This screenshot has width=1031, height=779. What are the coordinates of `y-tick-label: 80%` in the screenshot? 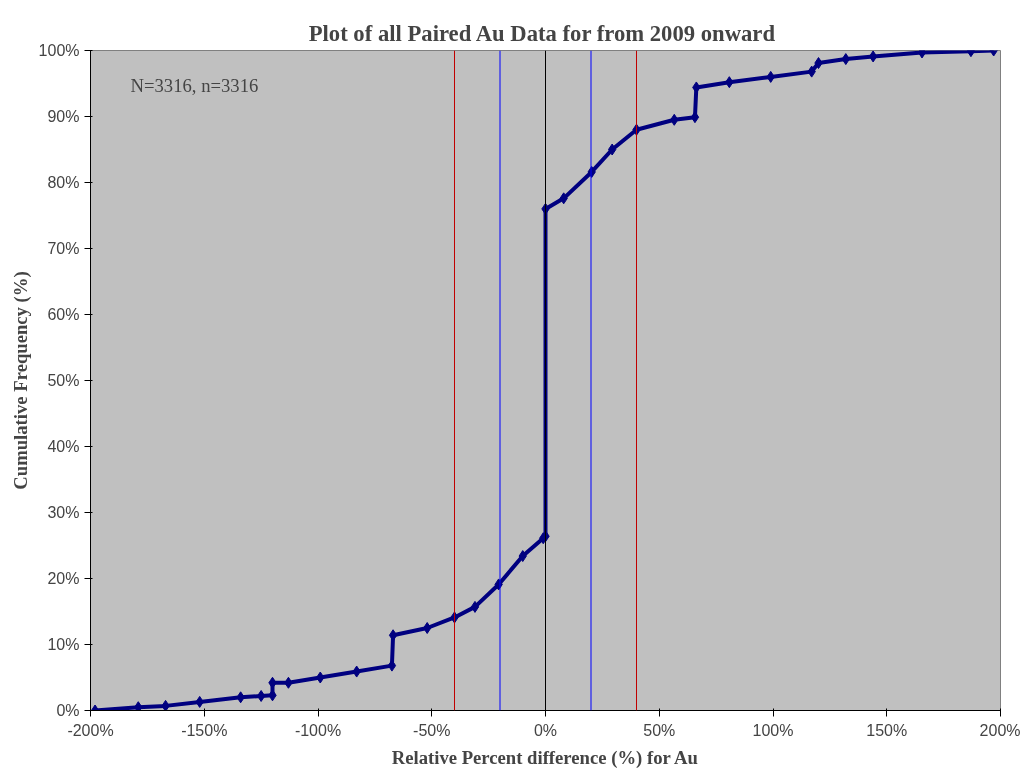 It's located at (63, 182).